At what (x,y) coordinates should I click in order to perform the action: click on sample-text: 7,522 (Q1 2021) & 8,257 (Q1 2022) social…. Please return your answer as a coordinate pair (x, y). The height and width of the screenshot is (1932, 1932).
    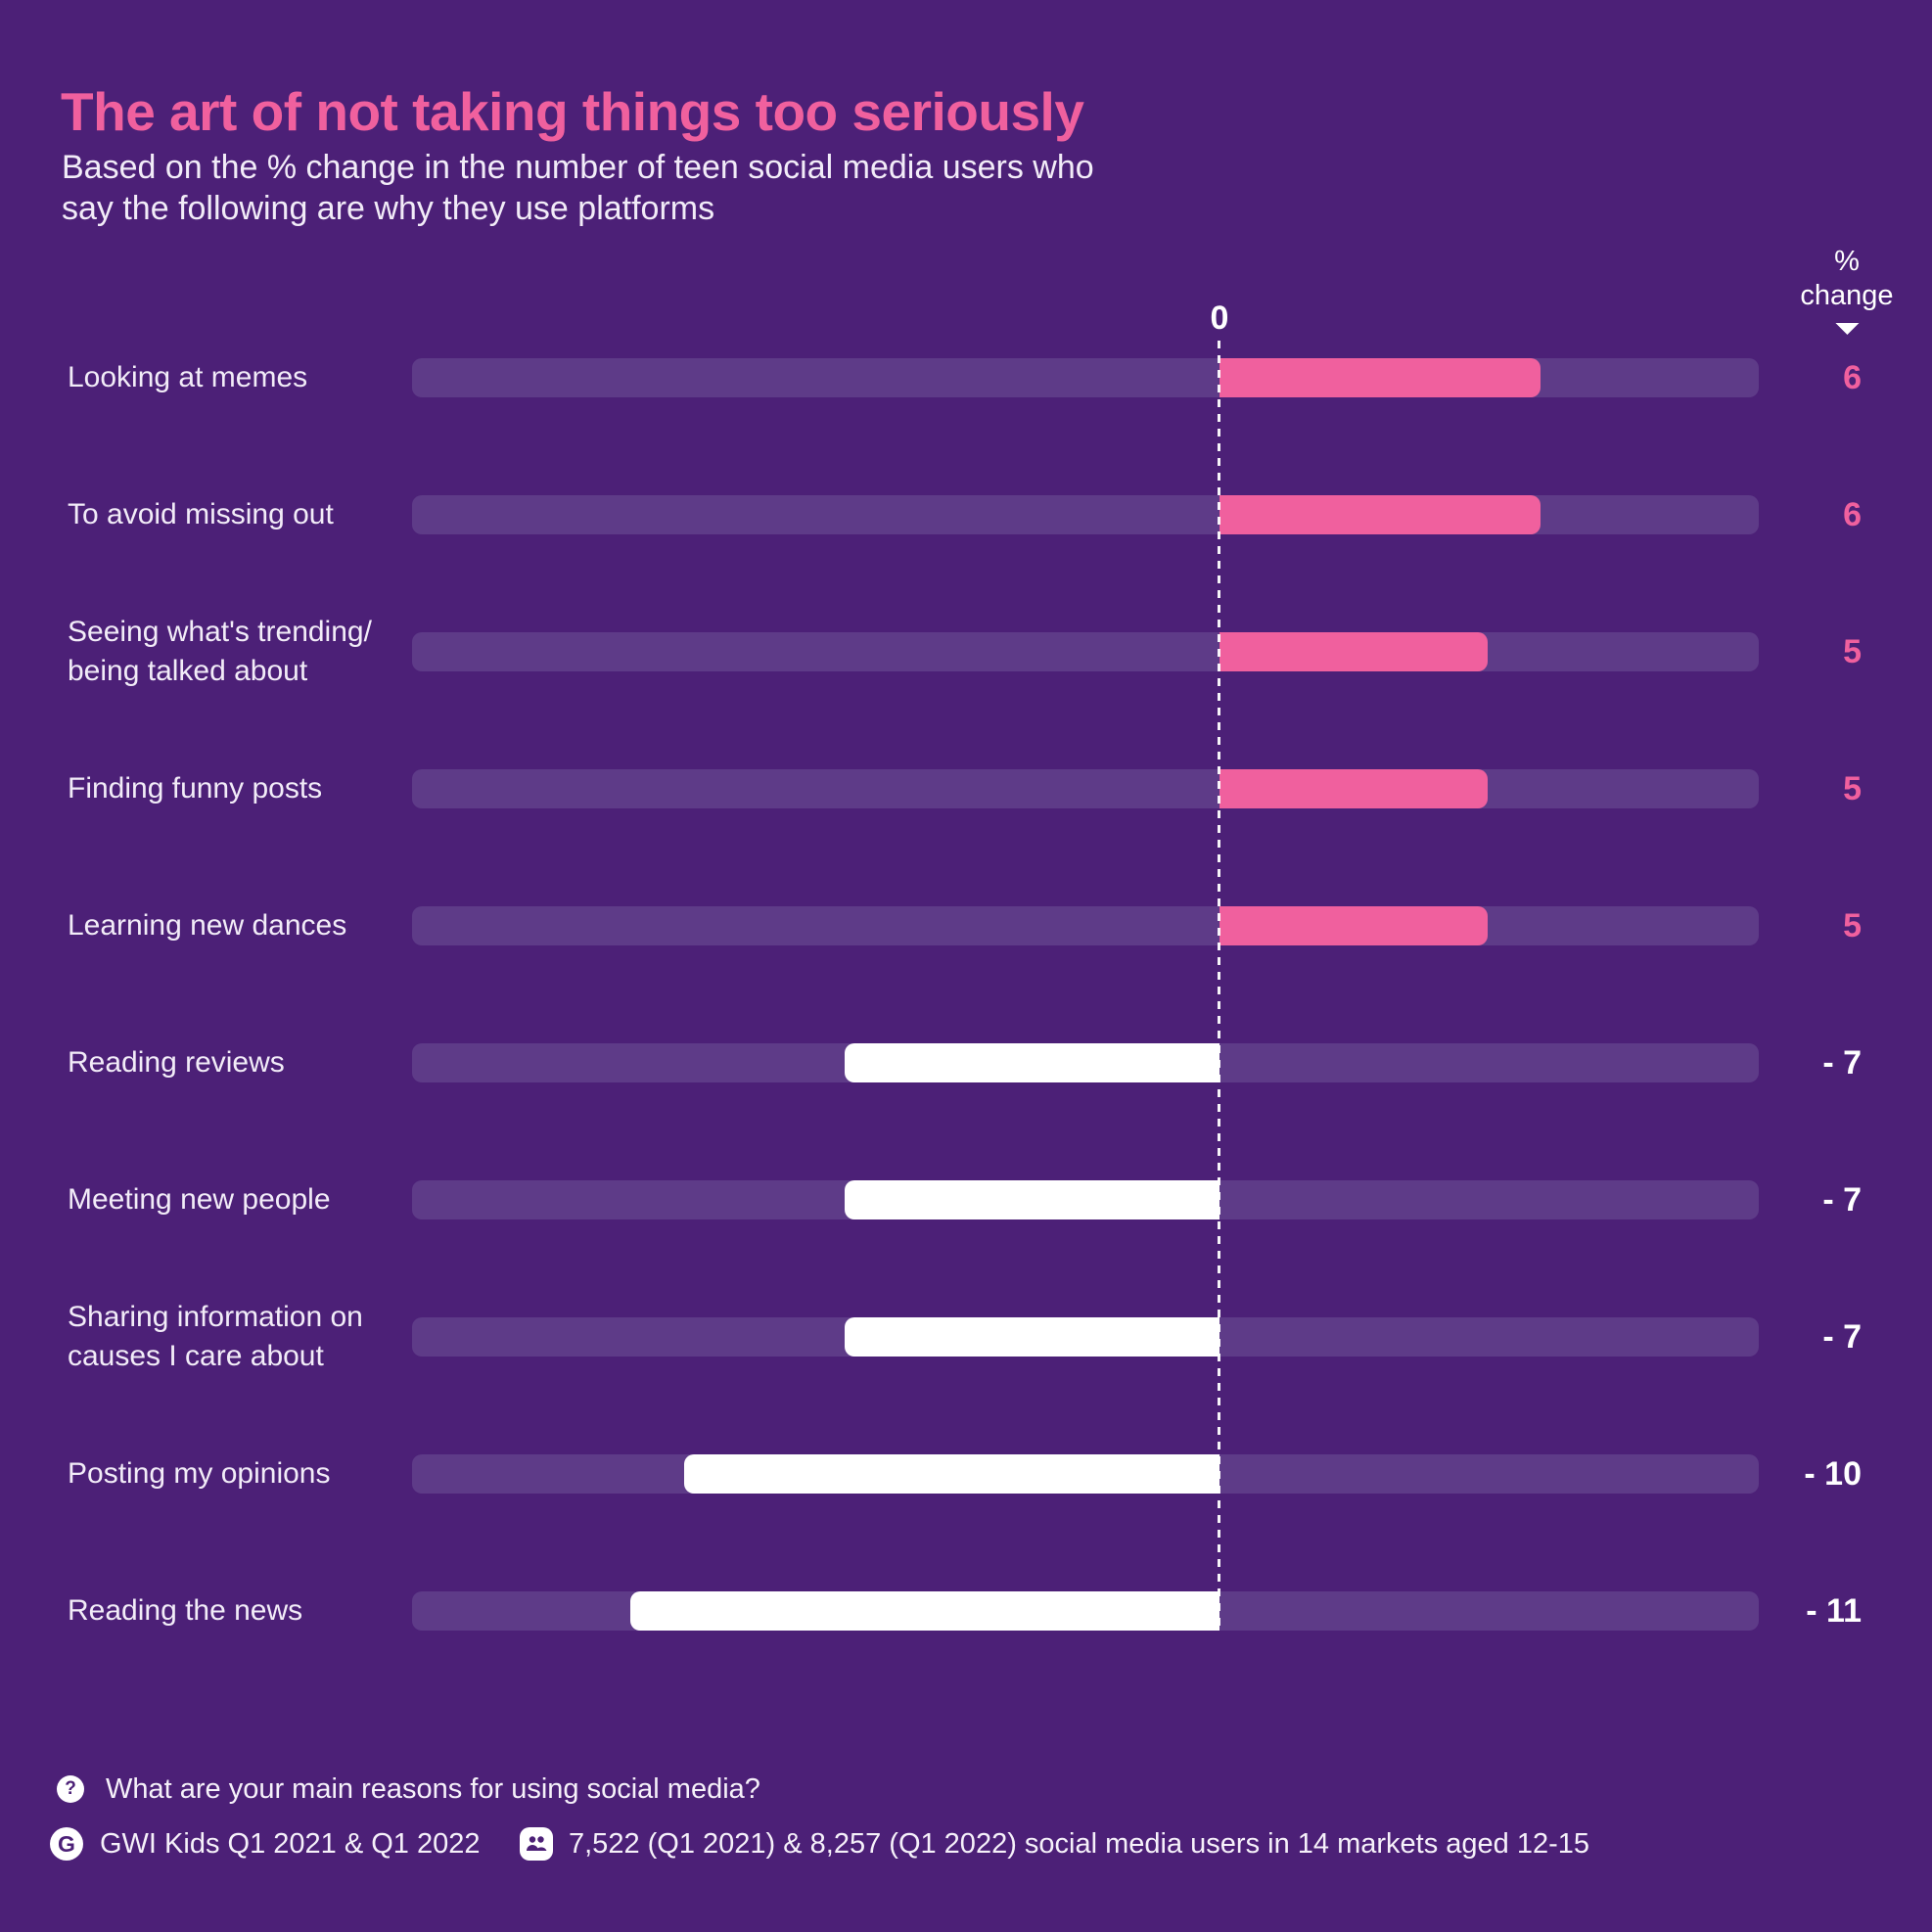
    Looking at the image, I should click on (1079, 1844).